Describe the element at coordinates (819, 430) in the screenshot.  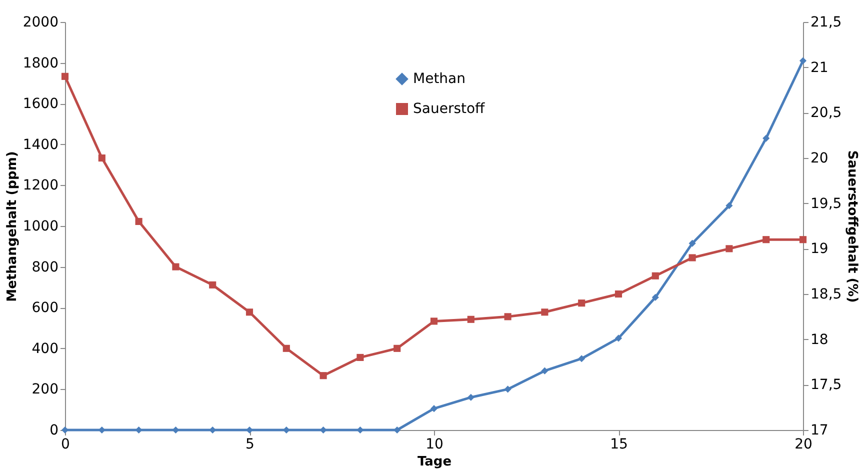
I see `y2-tick-label: 17` at that location.